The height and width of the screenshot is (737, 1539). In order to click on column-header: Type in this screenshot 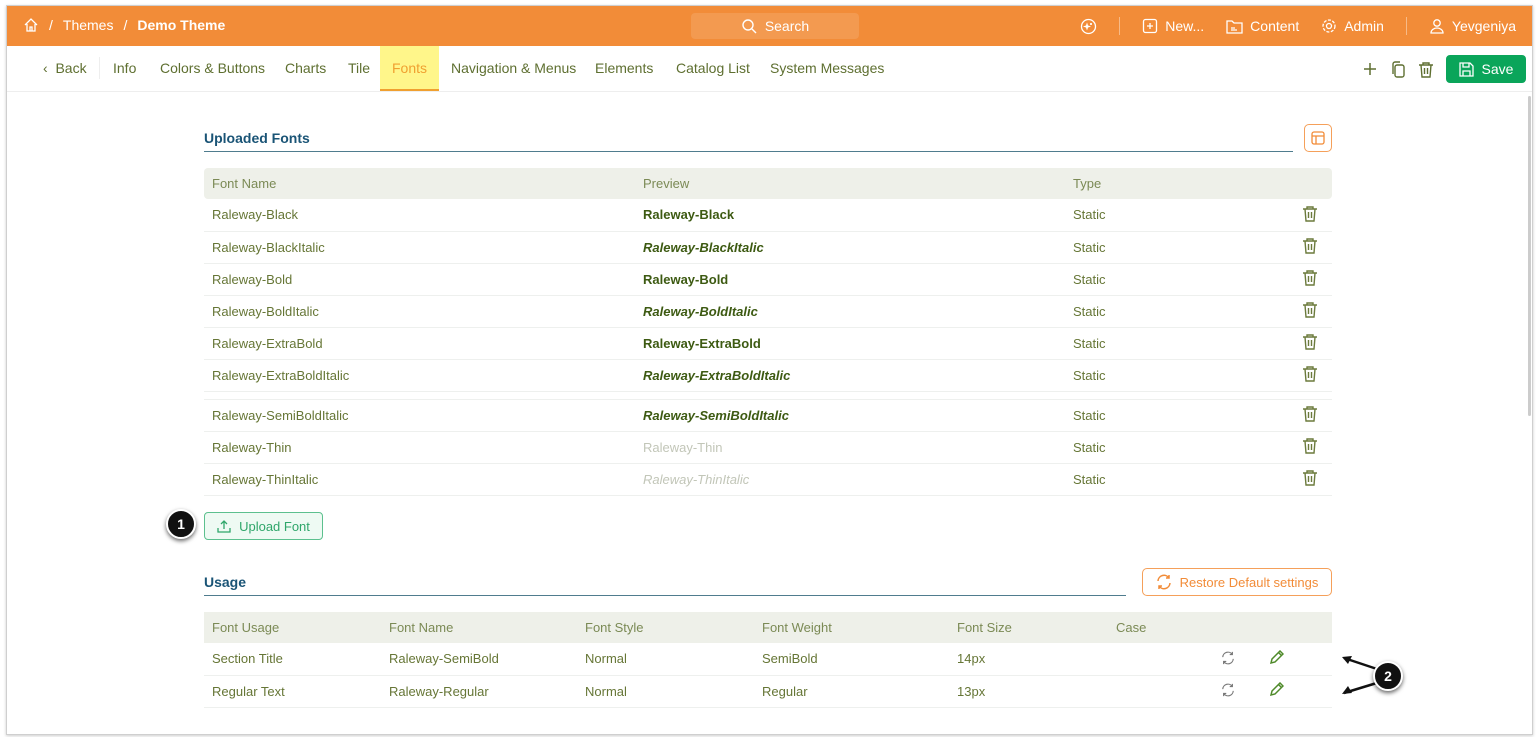, I will do `click(1165, 183)`.